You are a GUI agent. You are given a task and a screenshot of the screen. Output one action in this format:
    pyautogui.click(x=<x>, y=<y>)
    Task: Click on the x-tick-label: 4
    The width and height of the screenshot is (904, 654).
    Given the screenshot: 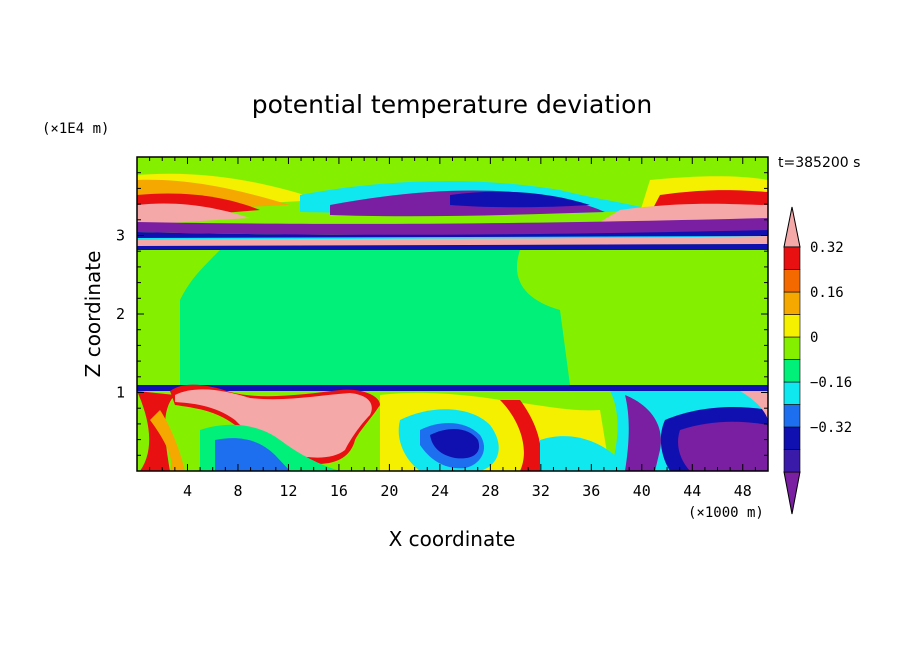 What is the action you would take?
    pyautogui.click(x=187, y=491)
    